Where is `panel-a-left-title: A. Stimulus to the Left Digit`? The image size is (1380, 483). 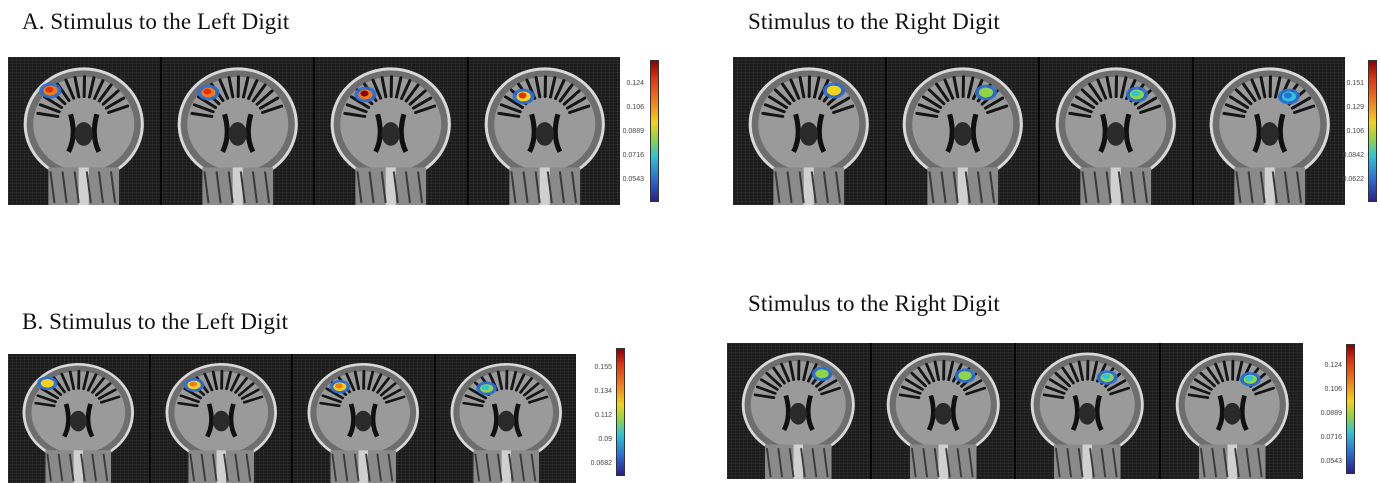
panel-a-left-title: A. Stimulus to the Left Digit is located at coordinates (156, 21).